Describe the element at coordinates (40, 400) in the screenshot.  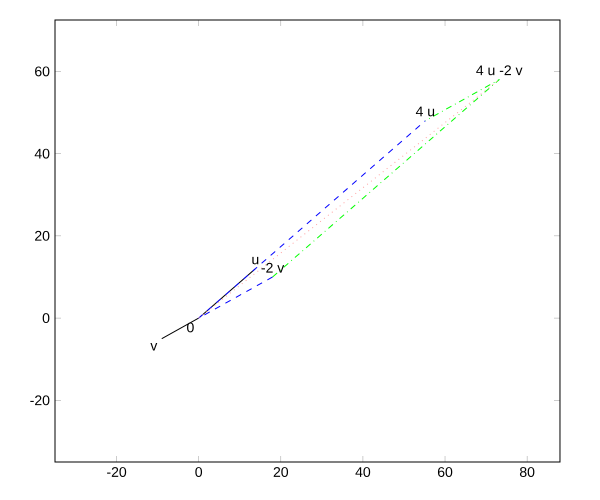
I see `y-tick-label: -20` at that location.